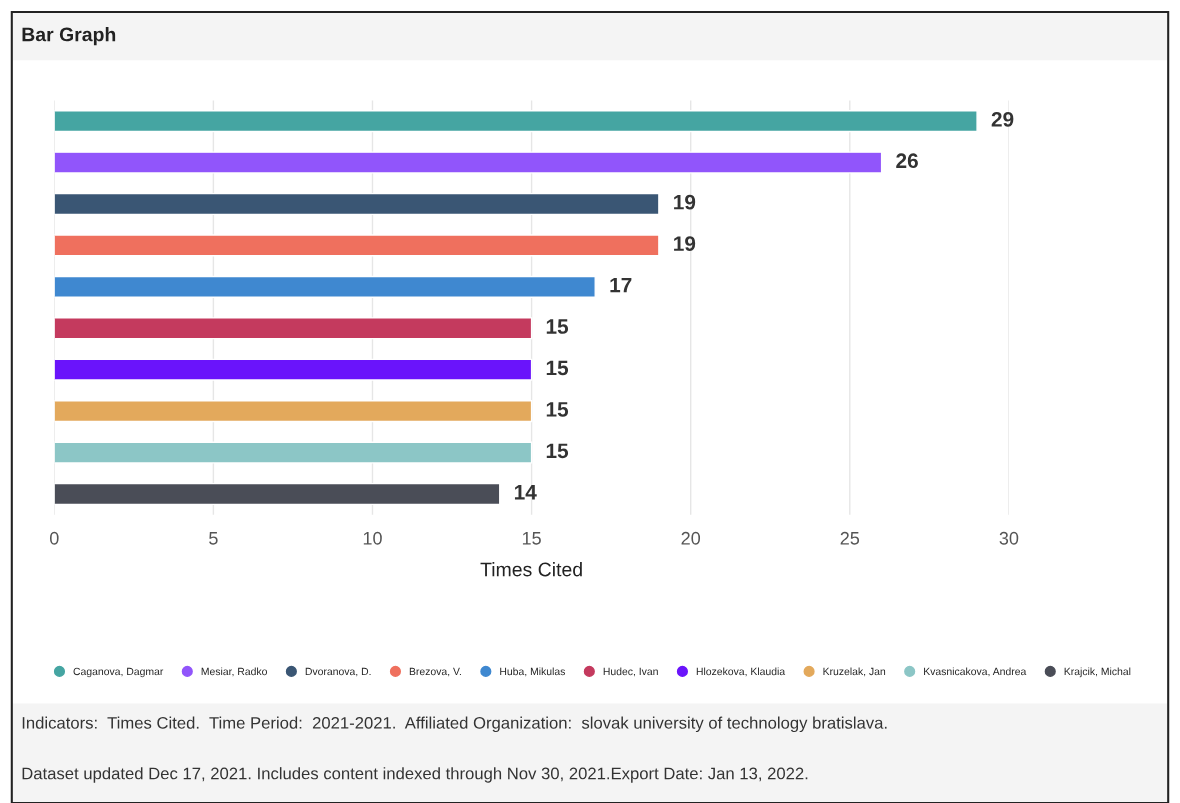 This screenshot has height=803, width=1180. Describe the element at coordinates (854, 672) in the screenshot. I see `legend-label: Kruzelak, Jan` at that location.